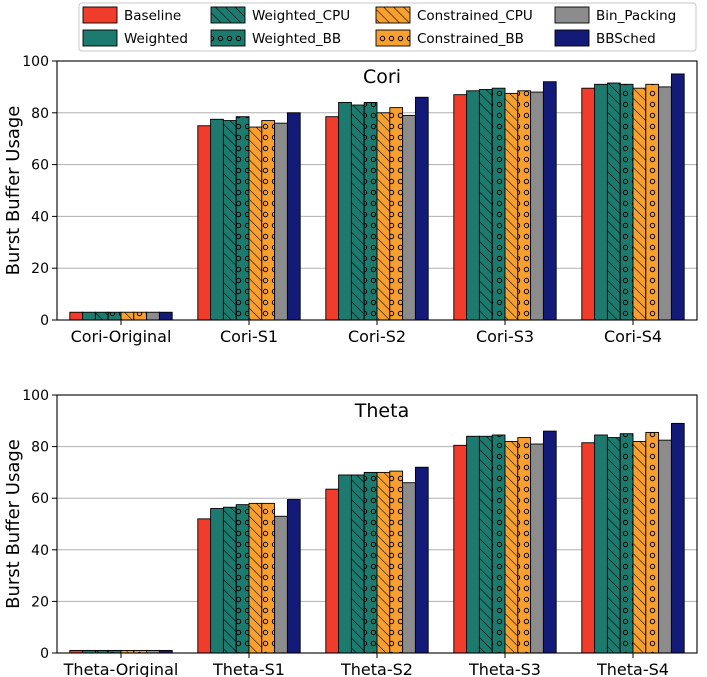  What do you see at coordinates (511, 206) in the screenshot?
I see `bar-cori-s3-constrained-cpu` at bounding box center [511, 206].